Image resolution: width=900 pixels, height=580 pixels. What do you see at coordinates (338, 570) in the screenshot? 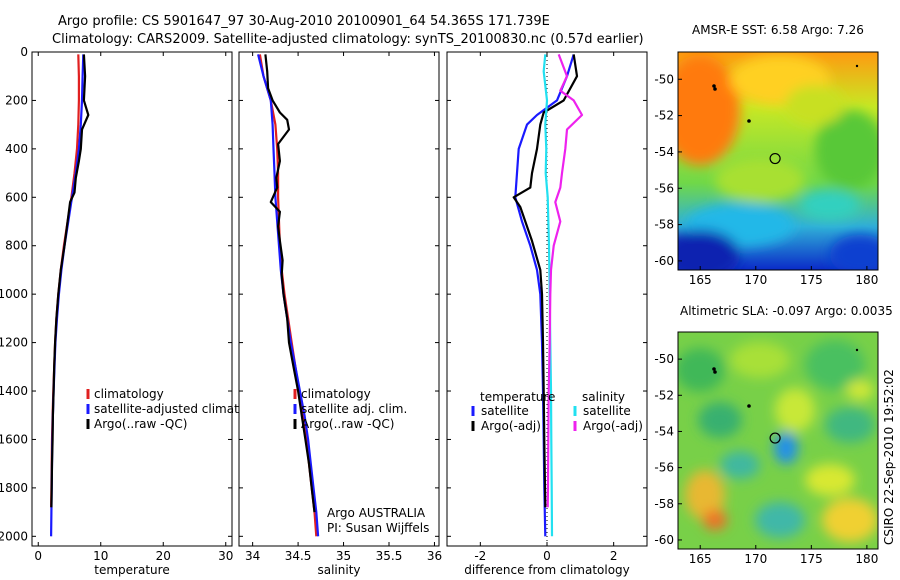
I see `x-axis-label: salinity` at bounding box center [338, 570].